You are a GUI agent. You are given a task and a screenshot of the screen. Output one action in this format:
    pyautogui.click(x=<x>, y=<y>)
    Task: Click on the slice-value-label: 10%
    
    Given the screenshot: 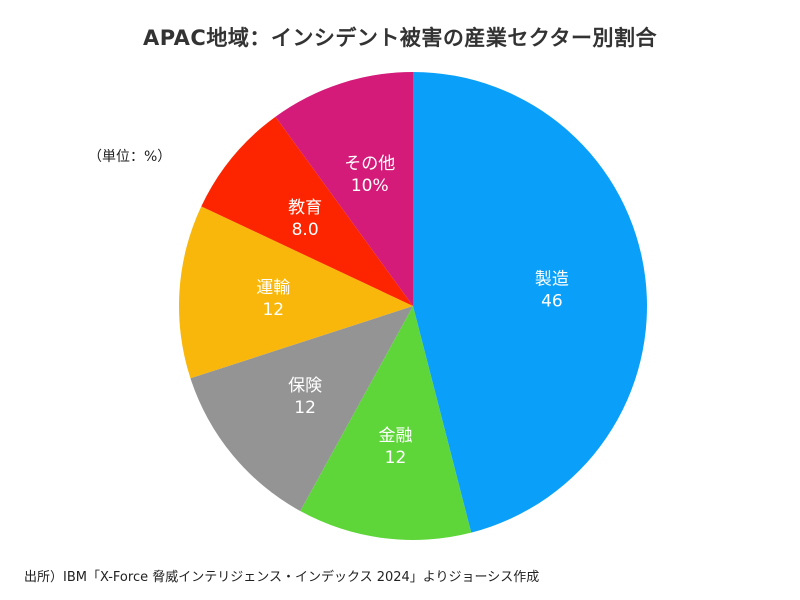 What is the action you would take?
    pyautogui.click(x=370, y=186)
    